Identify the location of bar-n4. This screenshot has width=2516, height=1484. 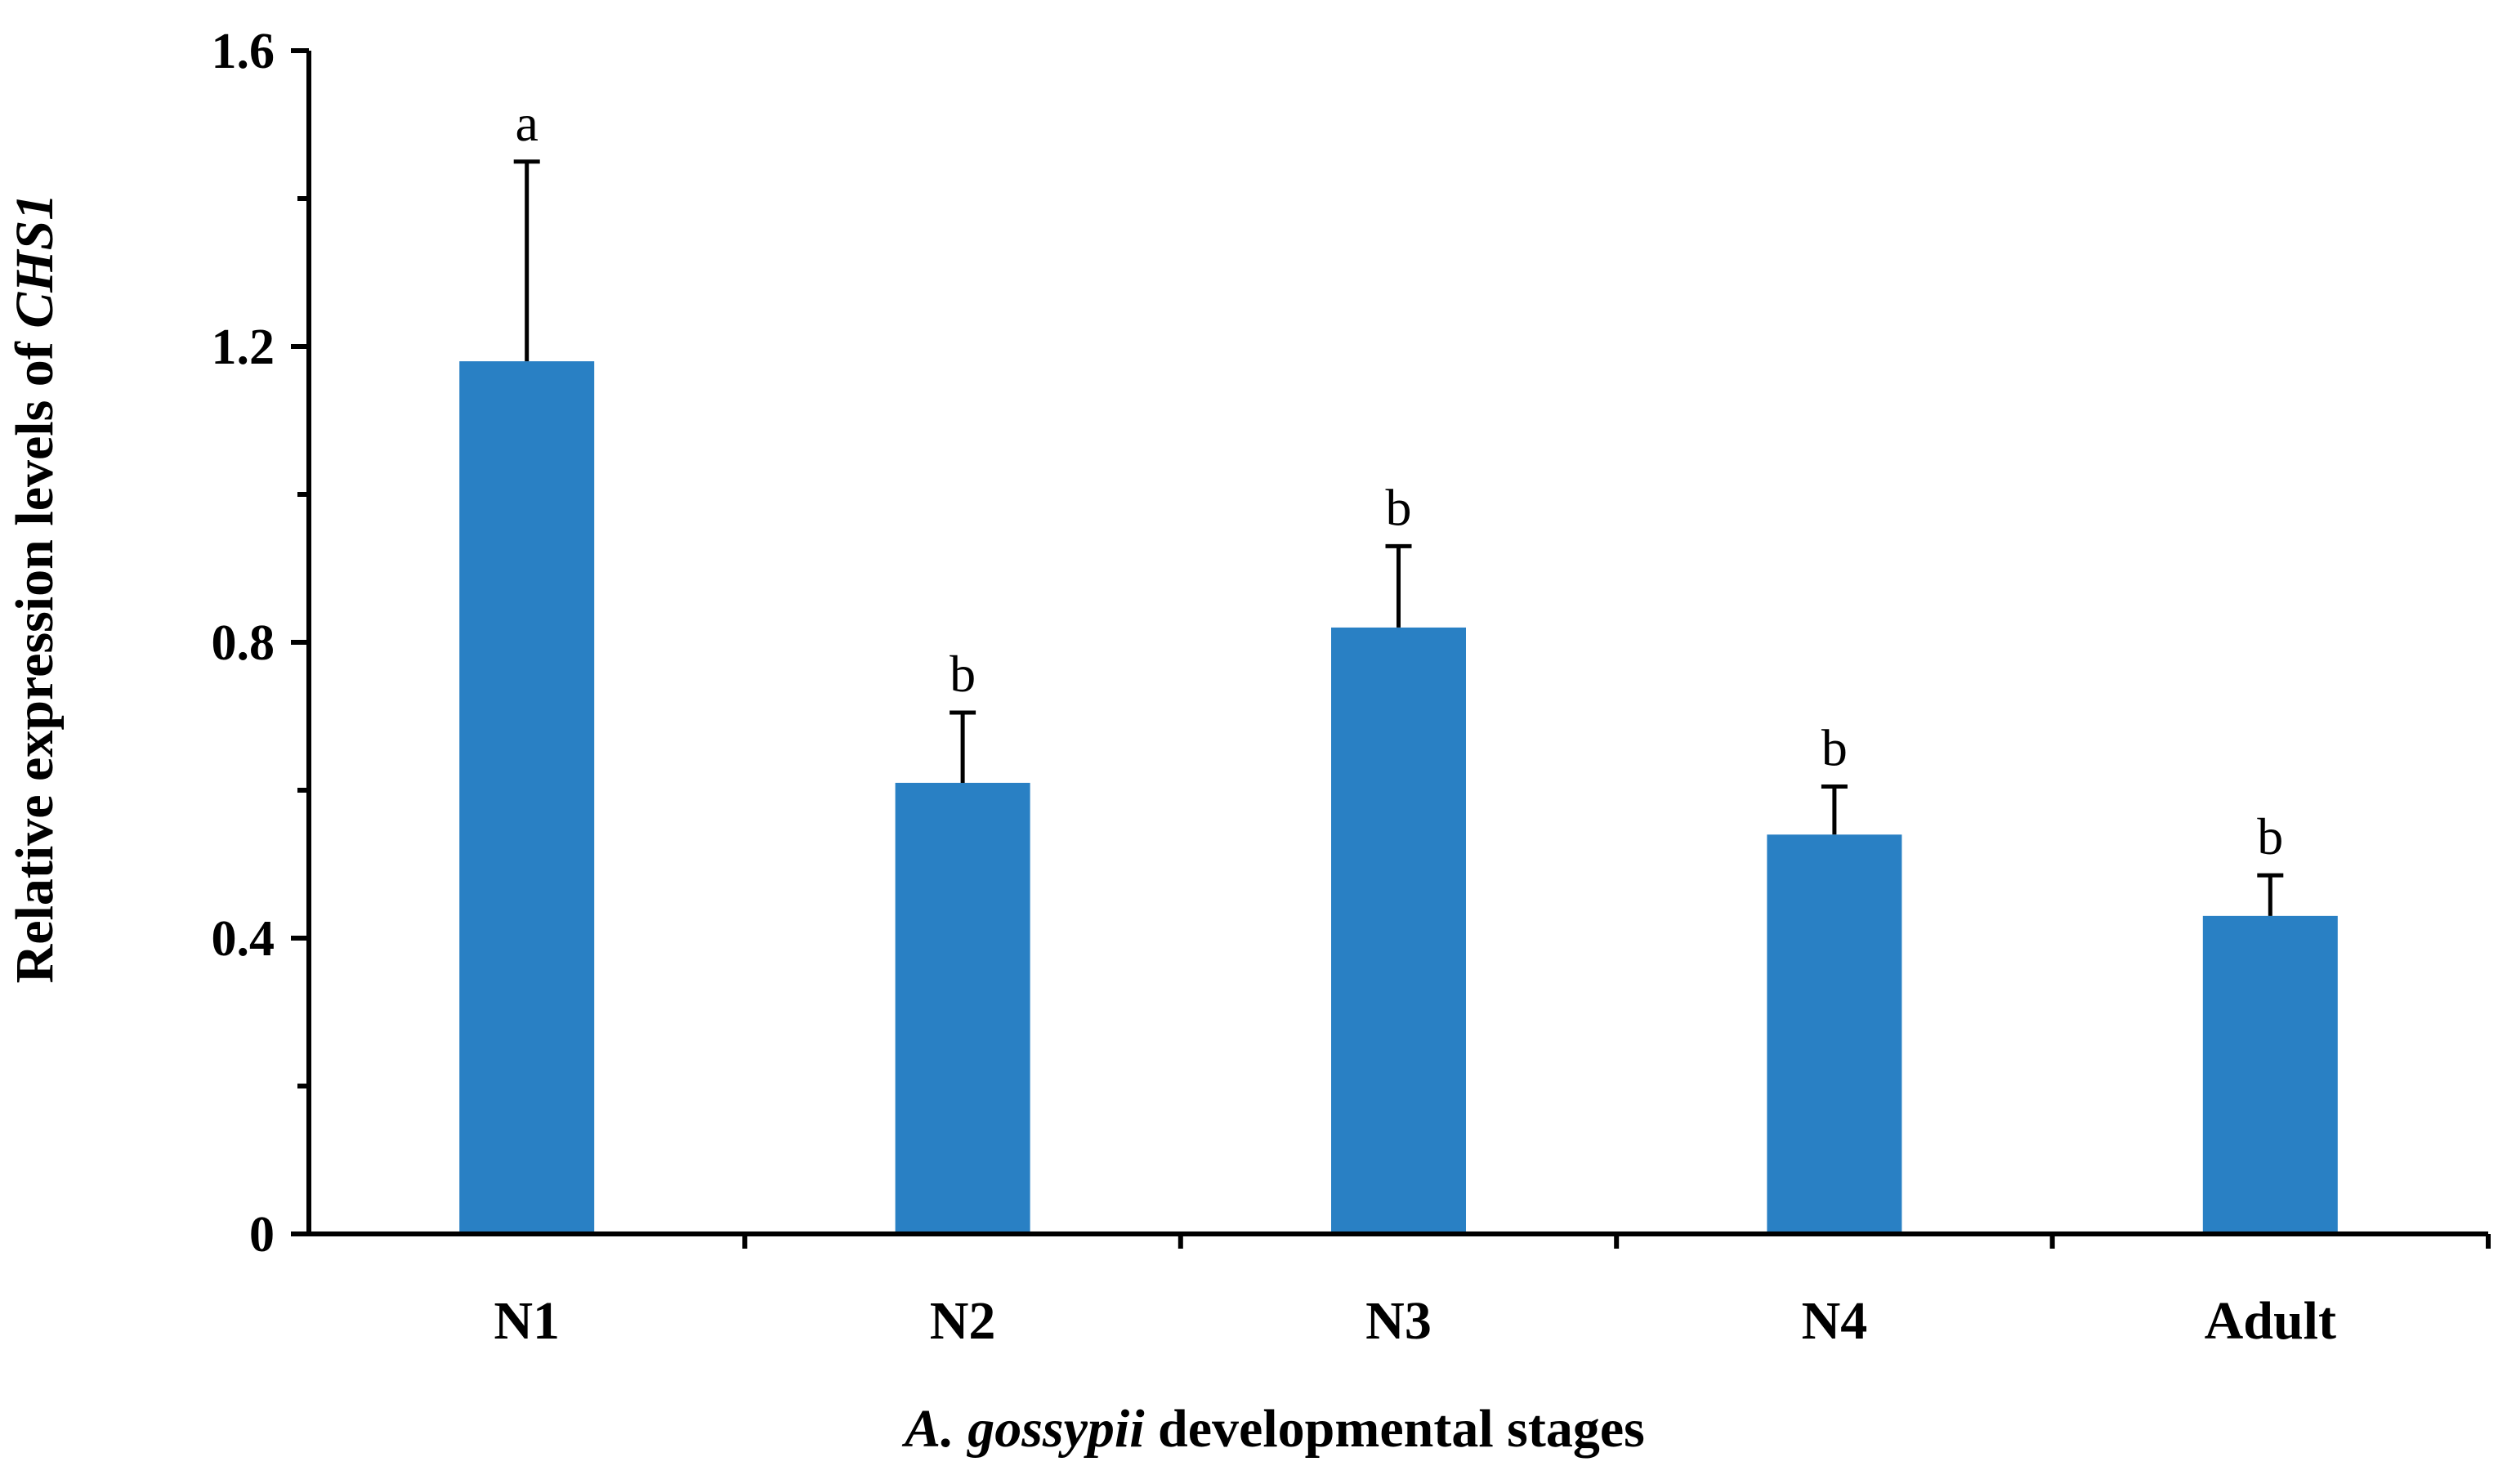
(1834, 1034).